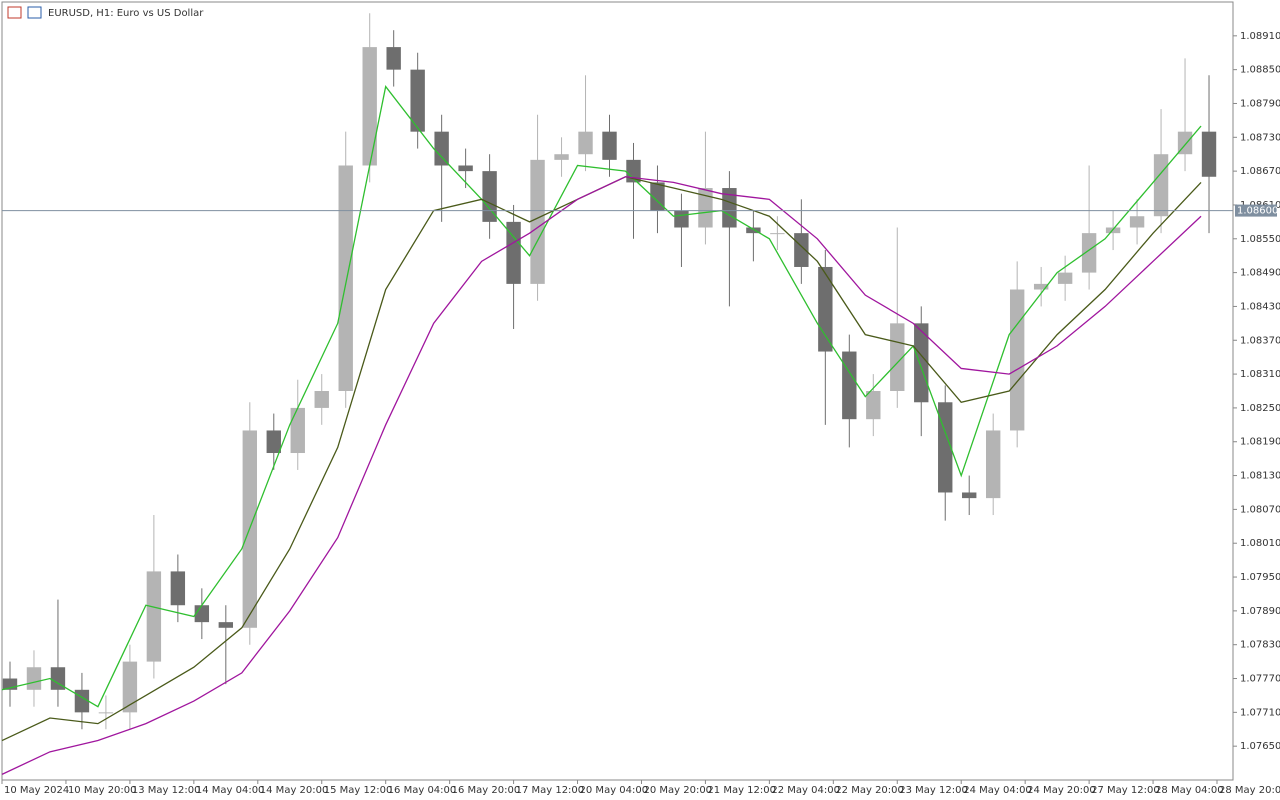 This screenshot has height=800, width=1280. What do you see at coordinates (1260, 476) in the screenshot?
I see `y-tick-label: 1.08130` at bounding box center [1260, 476].